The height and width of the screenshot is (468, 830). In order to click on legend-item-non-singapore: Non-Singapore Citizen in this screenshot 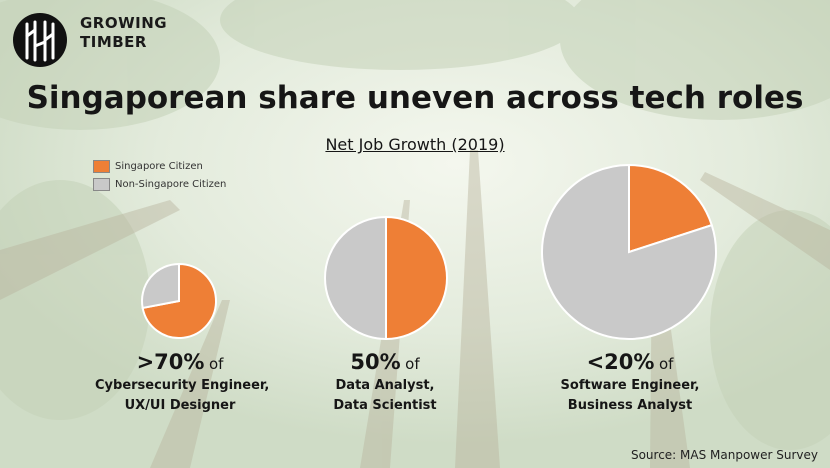, I will do `click(159, 184)`.